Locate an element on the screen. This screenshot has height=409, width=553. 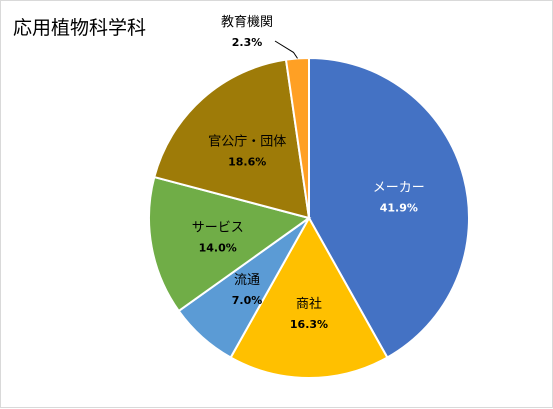
slice-value-4: 18.6% is located at coordinates (247, 162).